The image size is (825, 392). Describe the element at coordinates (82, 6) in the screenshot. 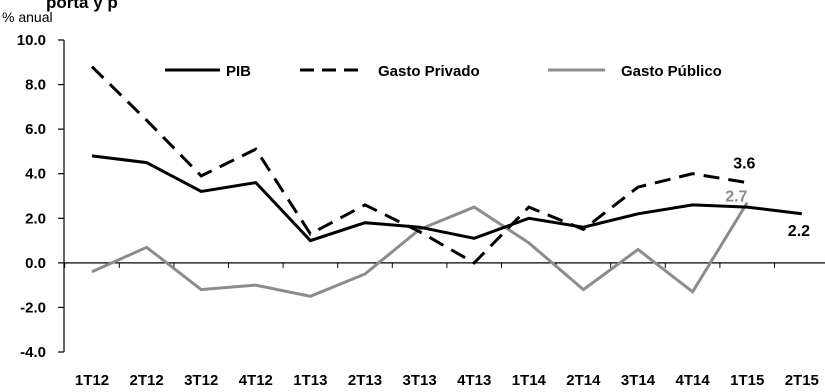

I see `chart-title-fragment: porta y p` at that location.